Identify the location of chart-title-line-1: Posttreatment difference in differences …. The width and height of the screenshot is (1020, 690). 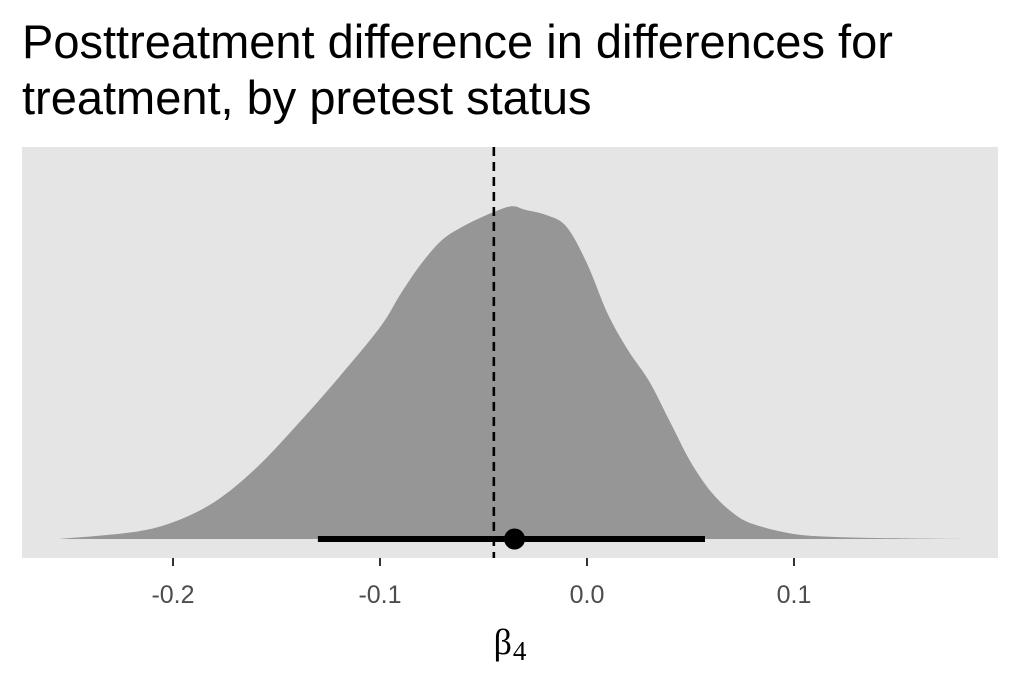
(457, 41).